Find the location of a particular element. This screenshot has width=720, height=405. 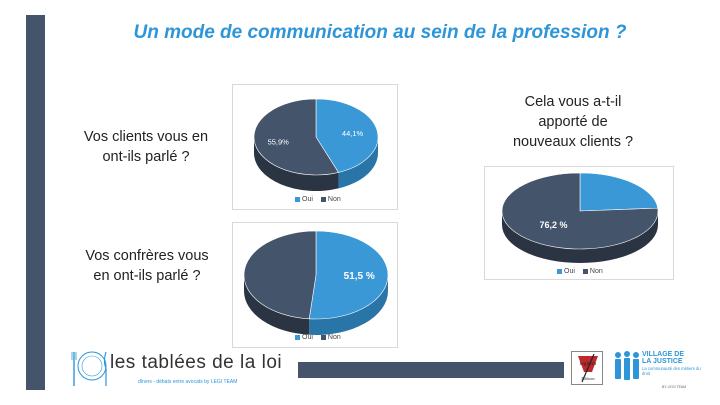

chart-confreres: 51,5 % Oui Non is located at coordinates (315, 285).